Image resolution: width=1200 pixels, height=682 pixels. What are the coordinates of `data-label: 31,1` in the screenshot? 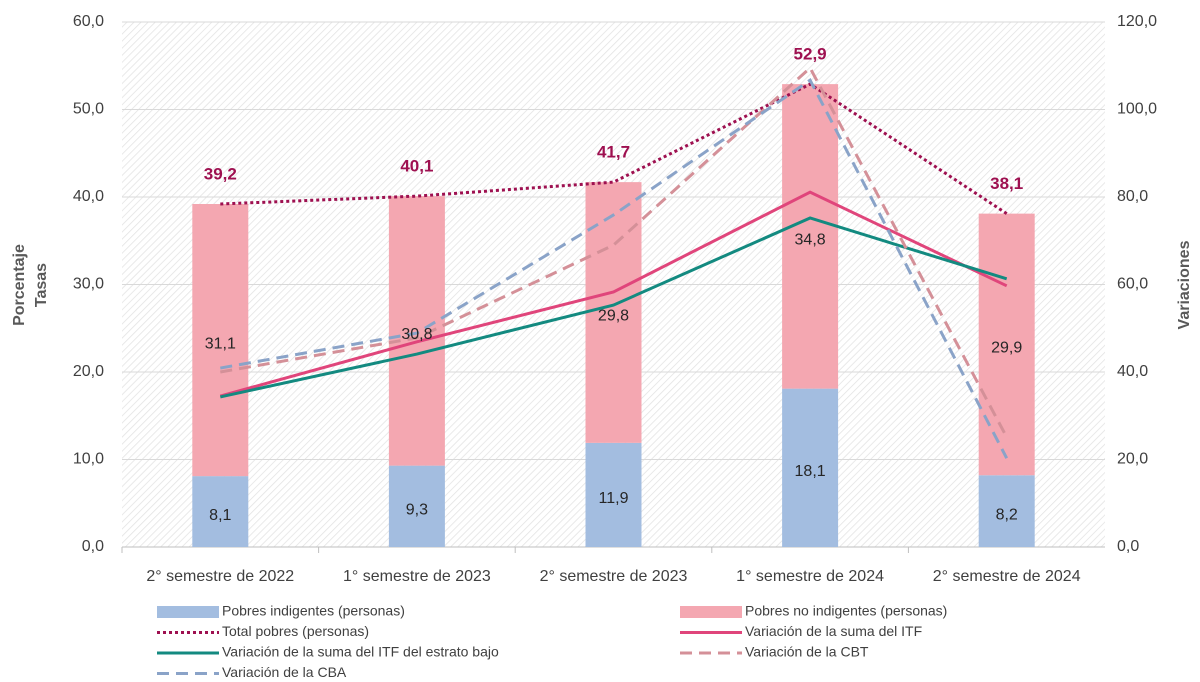 It's located at (220, 343).